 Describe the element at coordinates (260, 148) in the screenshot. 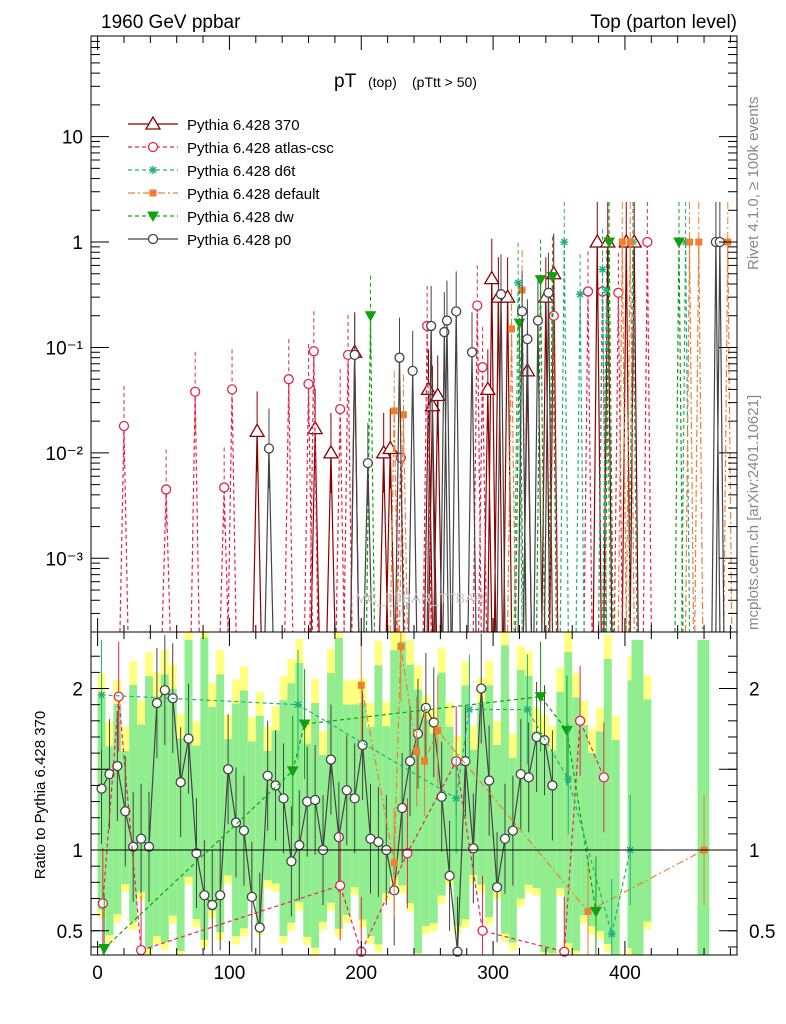

I see `legend-label: Pythia 6.428 atlas-csc` at that location.